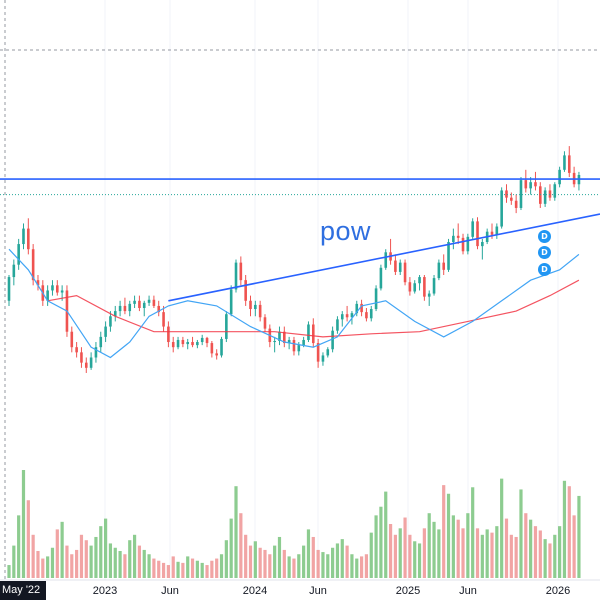 The height and width of the screenshot is (600, 600). Describe the element at coordinates (318, 591) in the screenshot. I see `x-tick-label: Jun` at that location.